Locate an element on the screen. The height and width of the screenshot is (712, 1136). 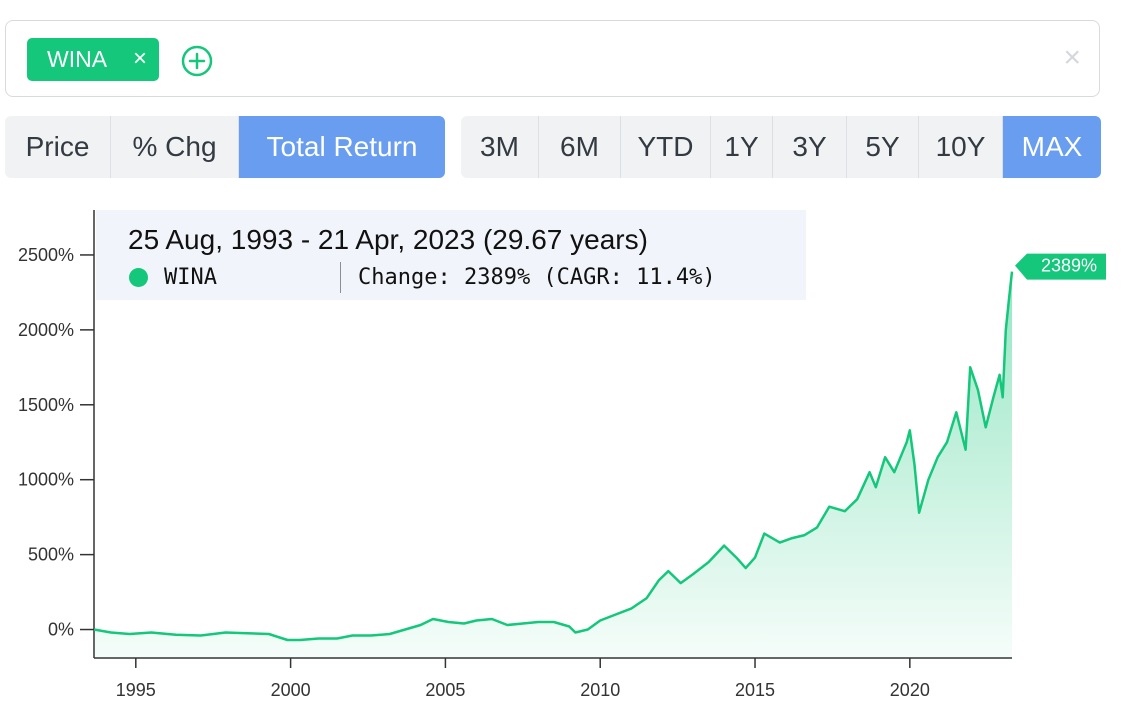
y-tick-label: 2500% is located at coordinates (46, 255).